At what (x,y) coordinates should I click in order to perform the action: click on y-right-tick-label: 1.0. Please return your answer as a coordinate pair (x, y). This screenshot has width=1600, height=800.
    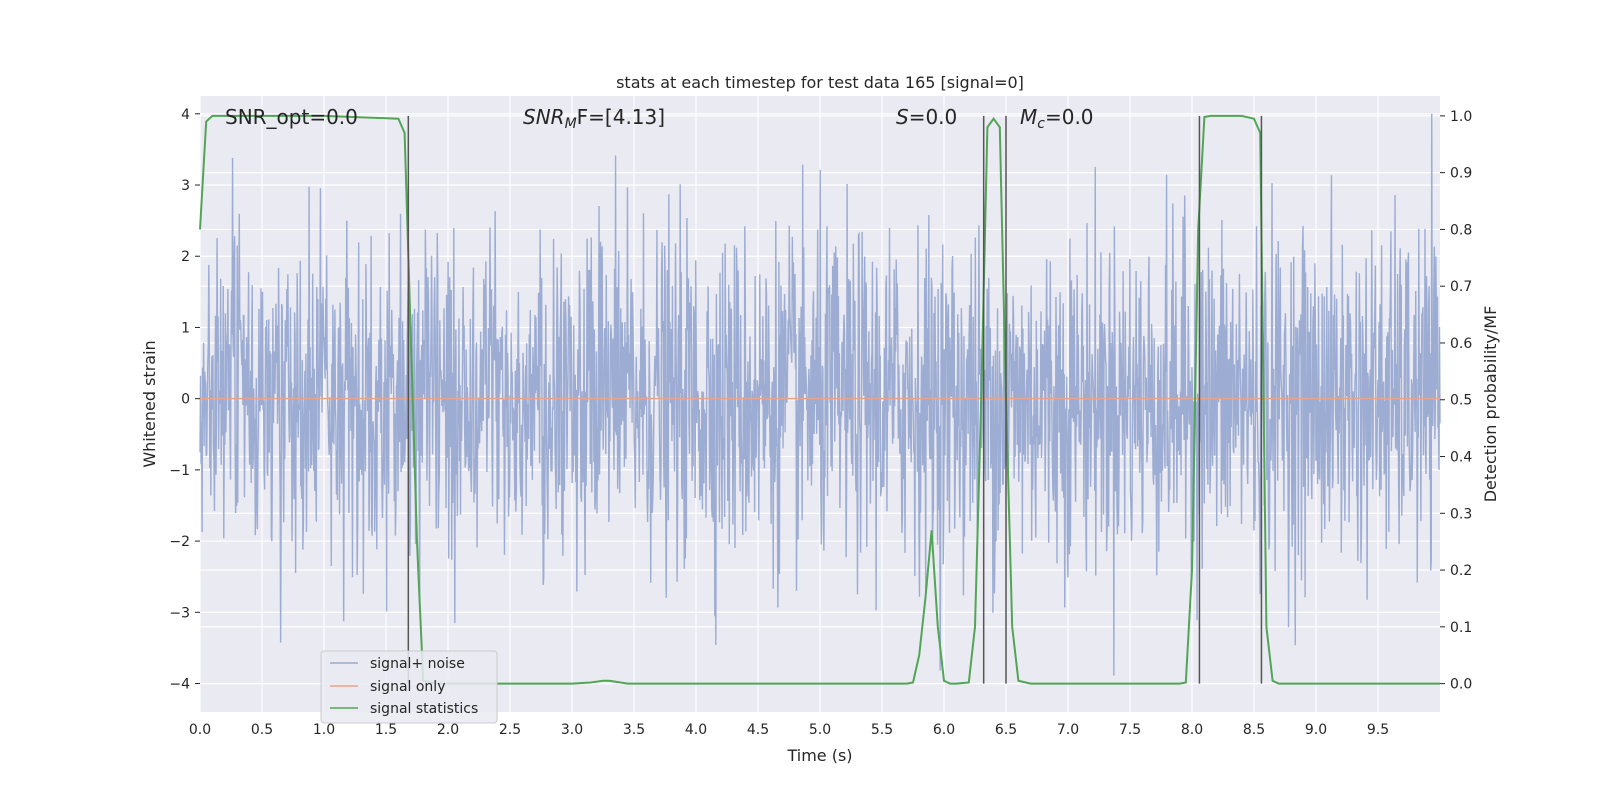
    Looking at the image, I should click on (1461, 117).